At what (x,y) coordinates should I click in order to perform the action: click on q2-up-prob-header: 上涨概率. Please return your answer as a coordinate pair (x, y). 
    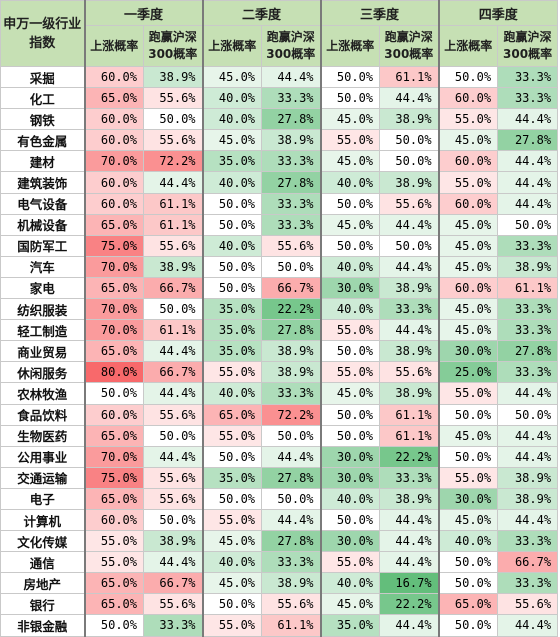
    Looking at the image, I should click on (232, 46).